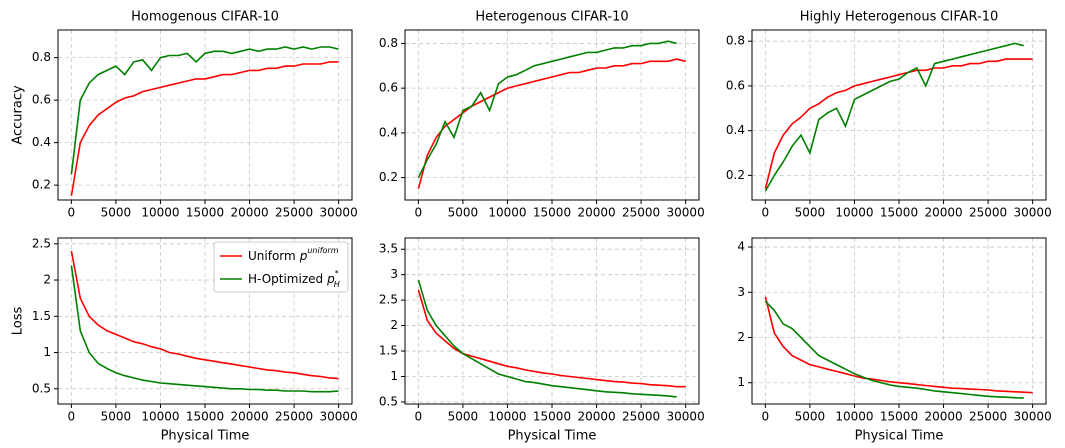 This screenshot has width=1065, height=448. I want to click on subplot-title: Homogenous CIFAR-10, so click(205, 17).